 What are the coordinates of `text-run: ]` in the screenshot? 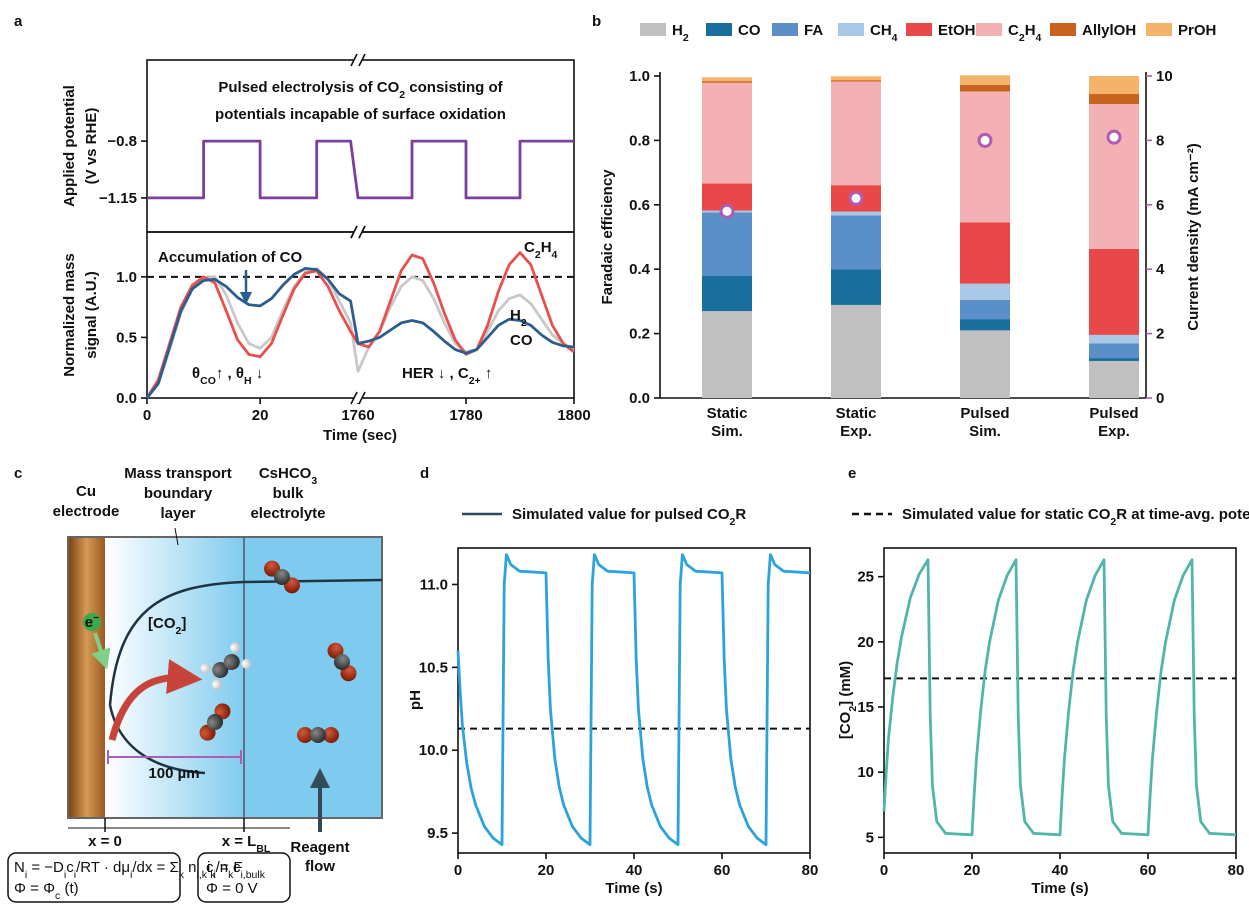 It's located at (183, 623).